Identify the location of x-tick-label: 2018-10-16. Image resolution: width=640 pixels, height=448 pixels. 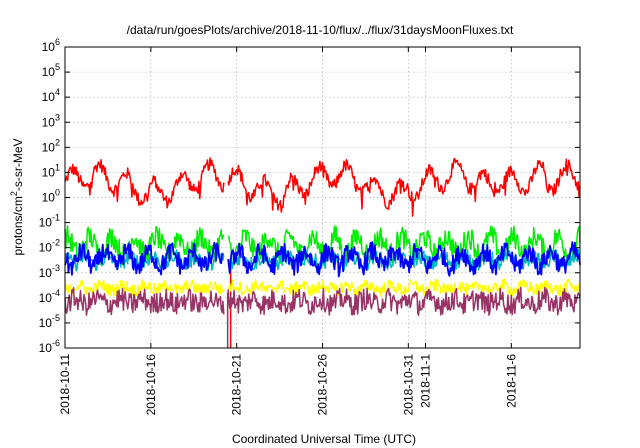
(151, 385).